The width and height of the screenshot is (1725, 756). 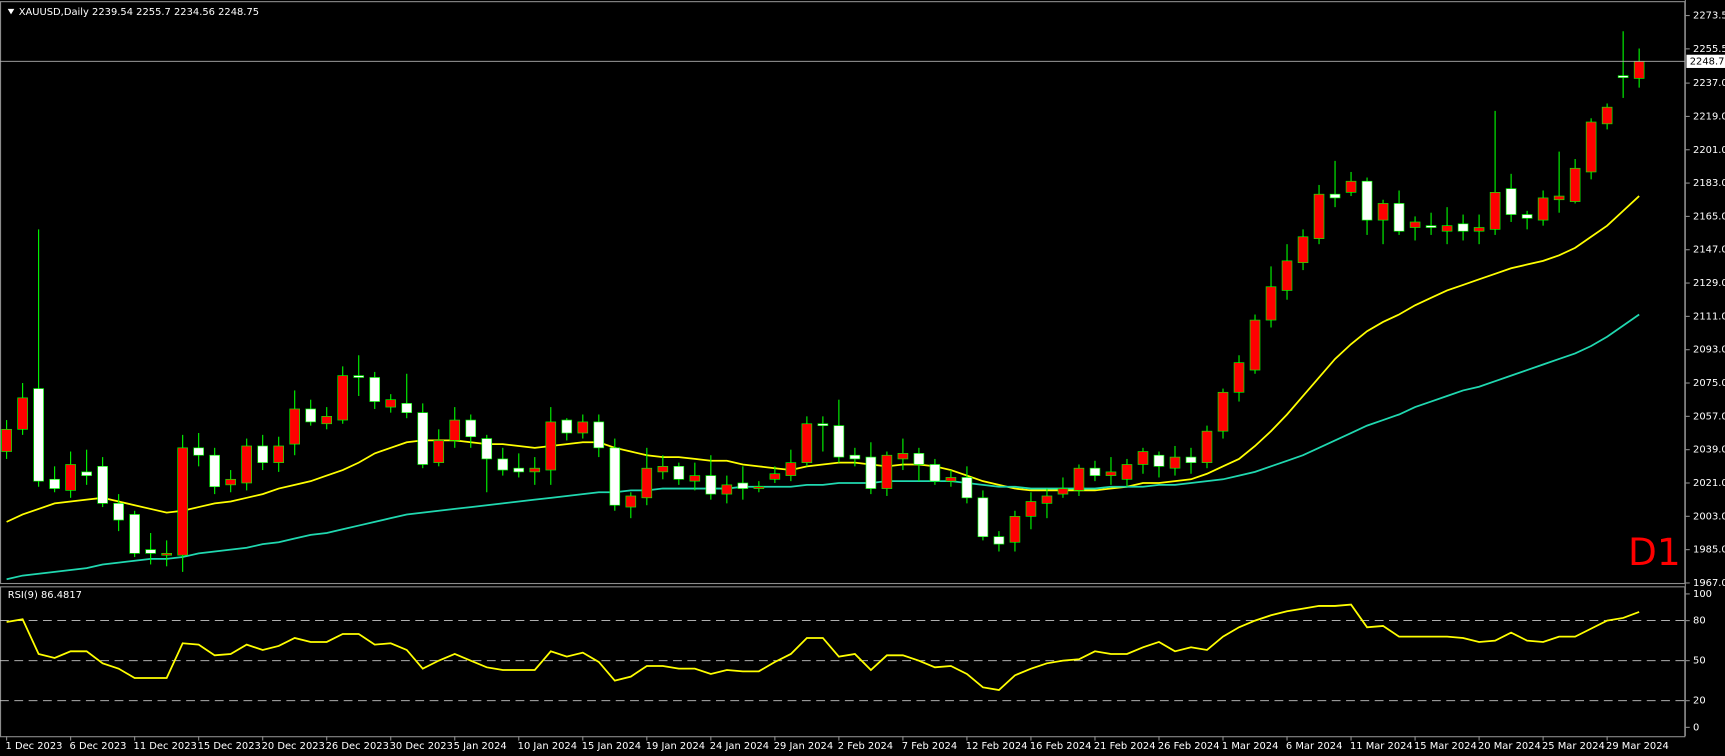 What do you see at coordinates (1709, 416) in the screenshot?
I see `y-tick-label: 2057.00` at bounding box center [1709, 416].